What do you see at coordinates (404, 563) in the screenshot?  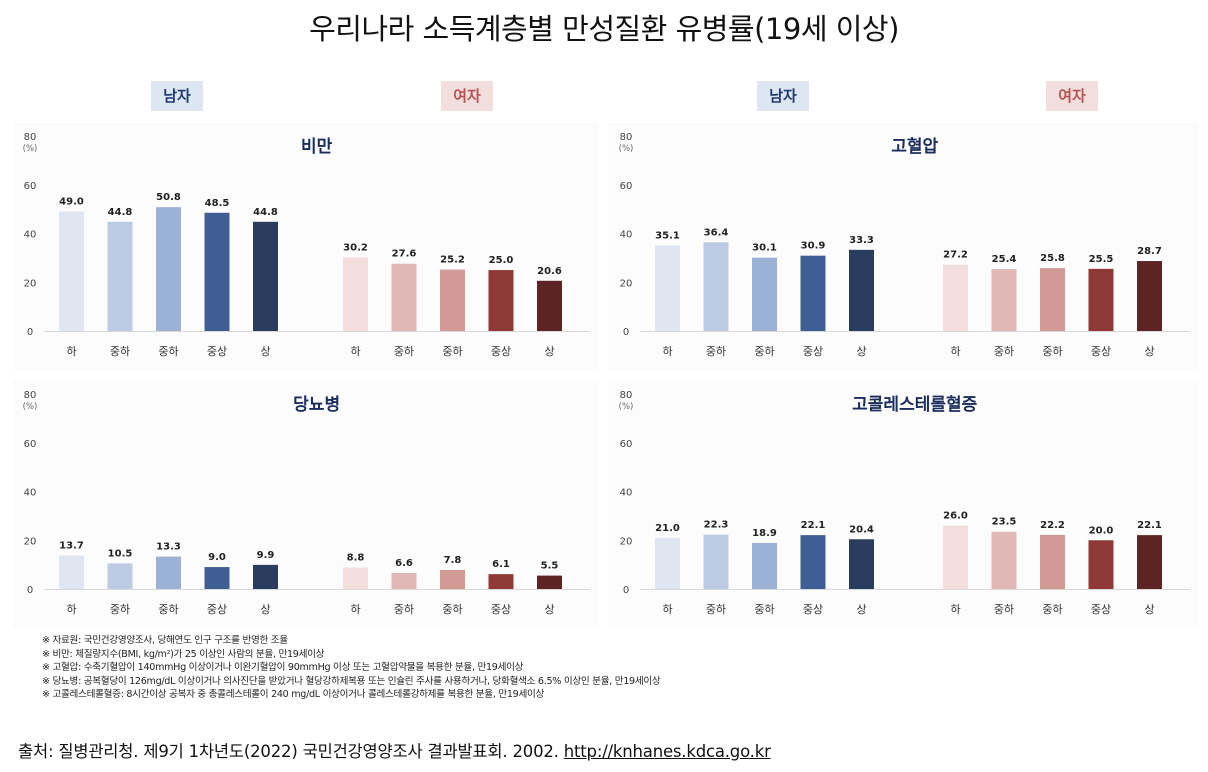 I see `data-label: 6.6` at bounding box center [404, 563].